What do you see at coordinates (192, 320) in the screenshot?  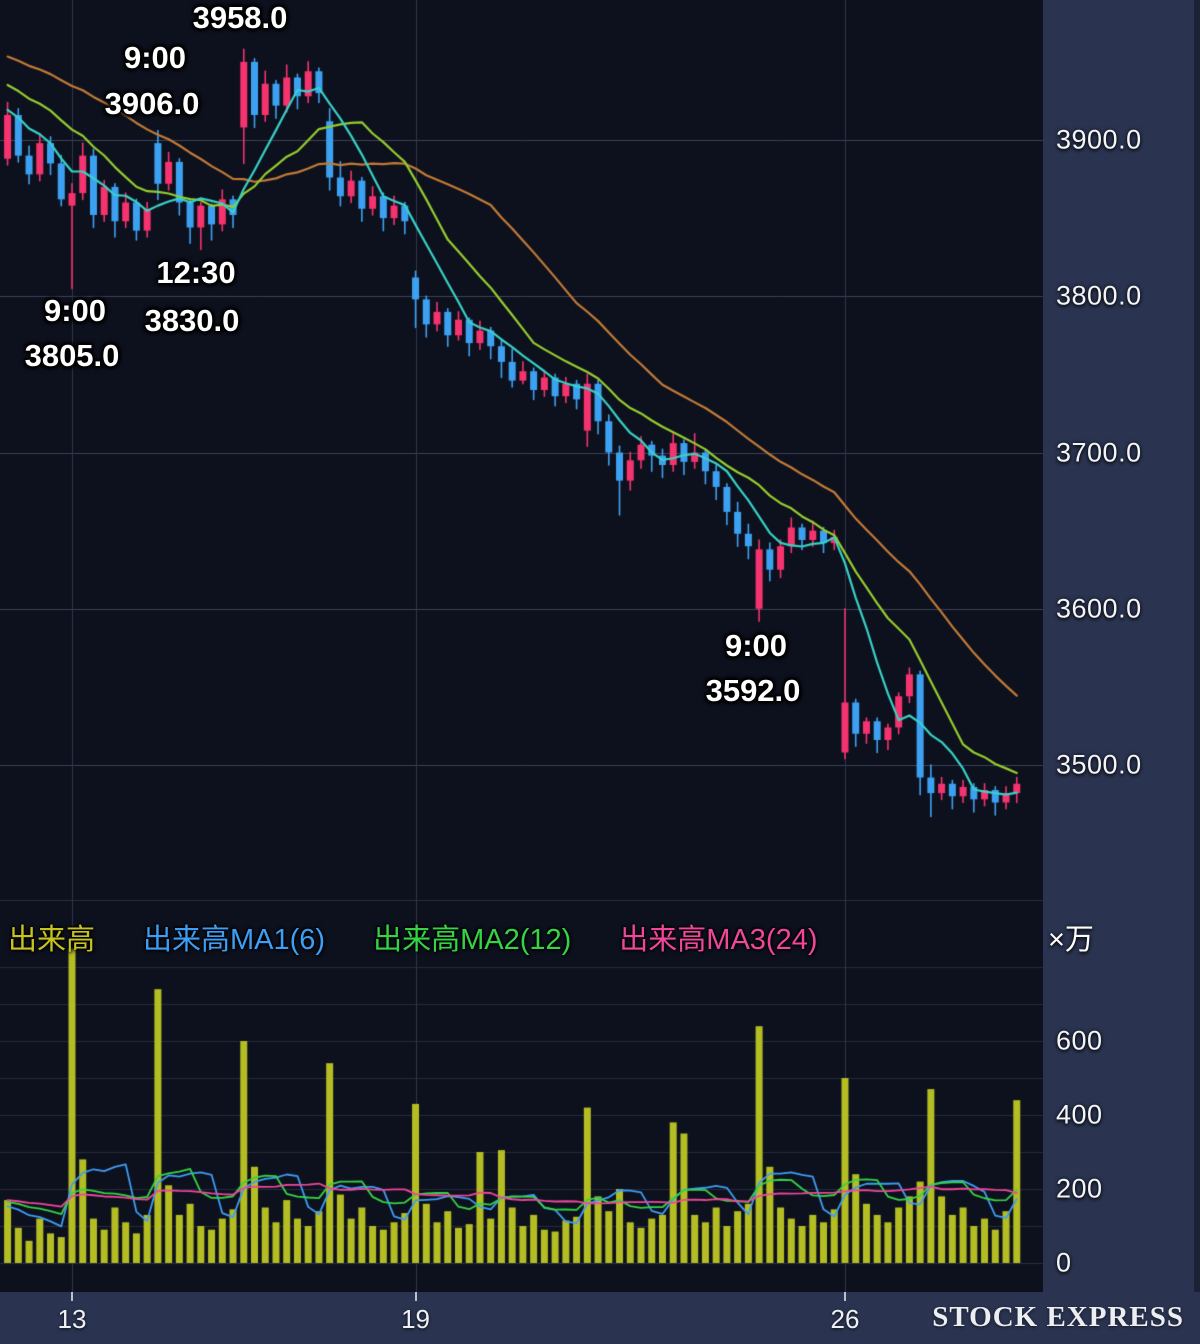 I see `price-annotation: 3830.0` at bounding box center [192, 320].